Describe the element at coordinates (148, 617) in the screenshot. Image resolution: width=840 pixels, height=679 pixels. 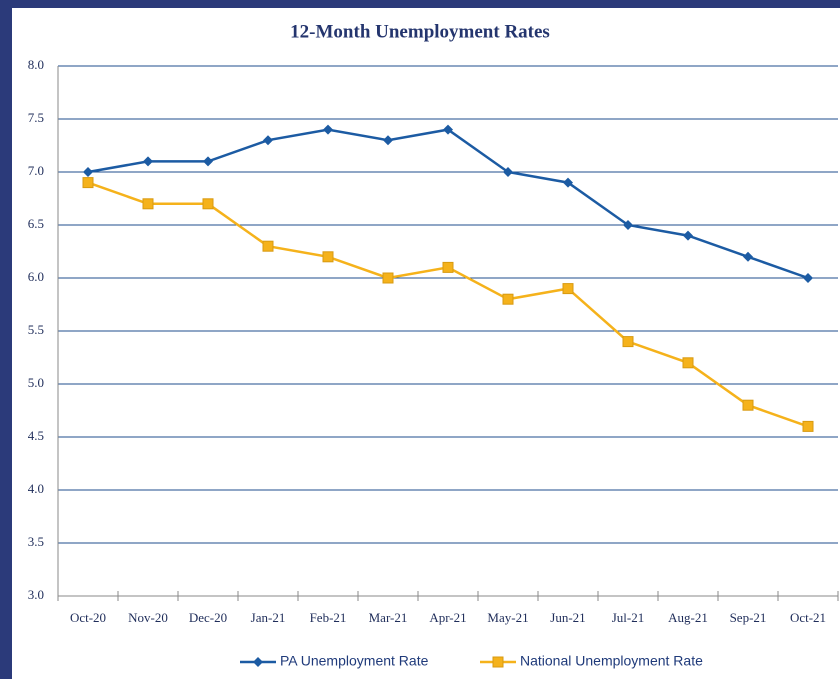
I see `x-tick-label: Nov-20` at that location.